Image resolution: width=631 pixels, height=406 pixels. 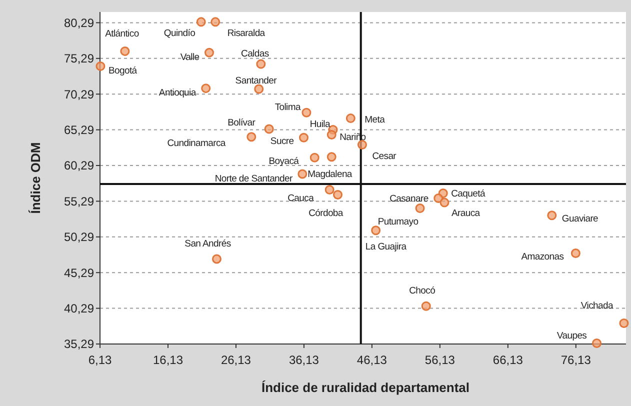 I want to click on annotation: Córdoba, so click(x=326, y=214).